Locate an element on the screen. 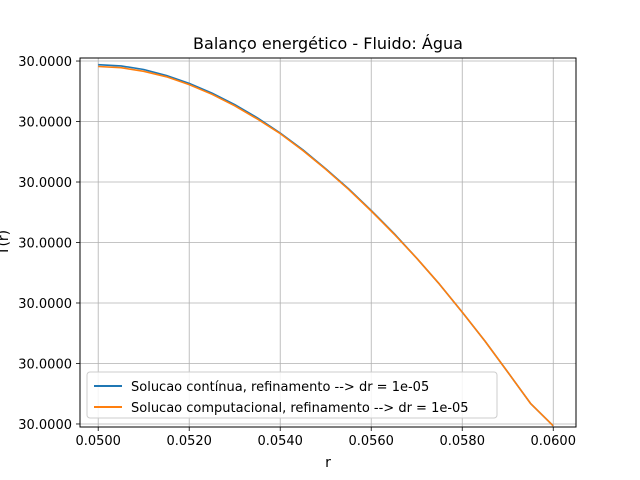  x-tick-label: 0.0540 is located at coordinates (280, 441).